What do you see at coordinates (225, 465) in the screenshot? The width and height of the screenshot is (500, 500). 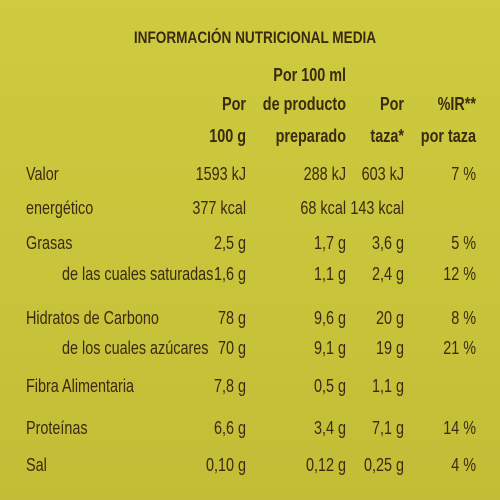 I see `cell-value: 0,10 g` at bounding box center [225, 465].